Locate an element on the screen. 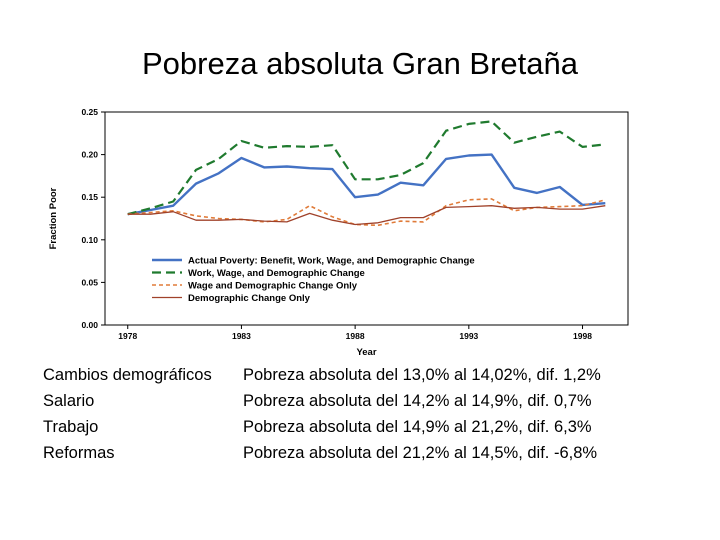  y-tick-label: 0.00 is located at coordinates (89, 325).